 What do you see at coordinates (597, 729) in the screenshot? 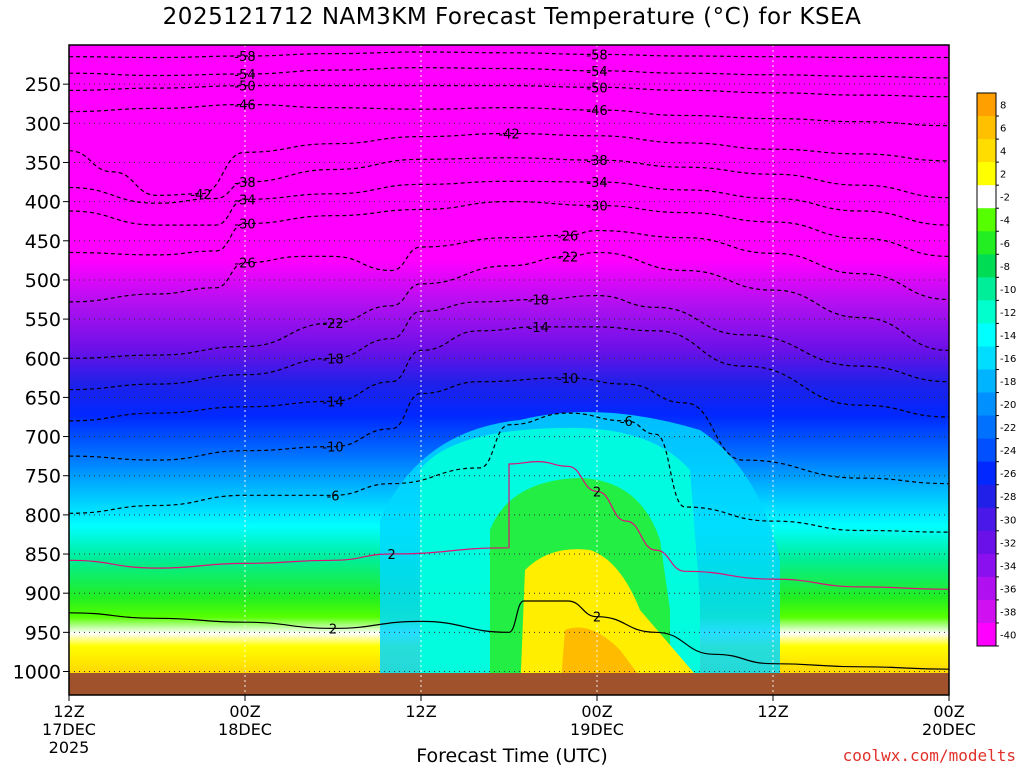
I see `x-tick-label: 19DEC` at bounding box center [597, 729].